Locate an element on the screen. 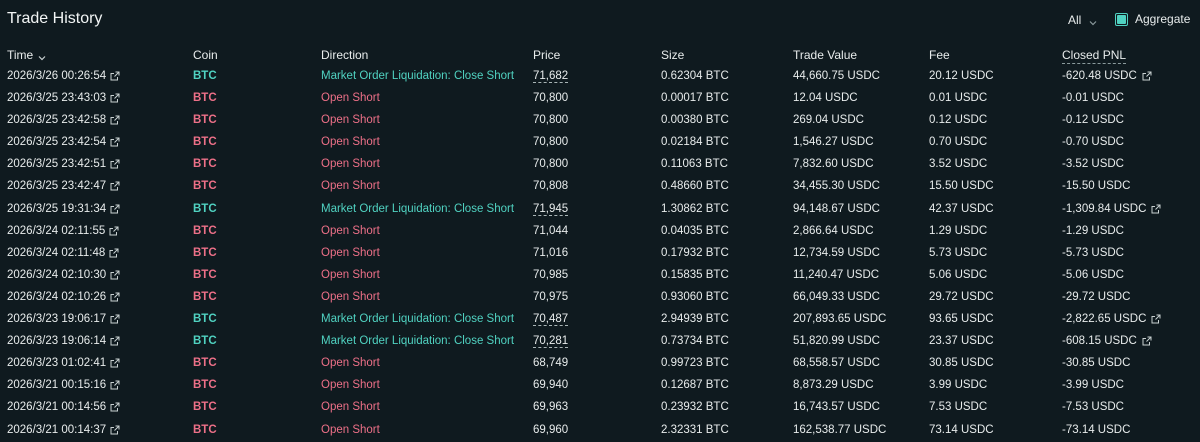 This screenshot has height=442, width=1200. trade-value: 1,546.27 USDC is located at coordinates (833, 142).